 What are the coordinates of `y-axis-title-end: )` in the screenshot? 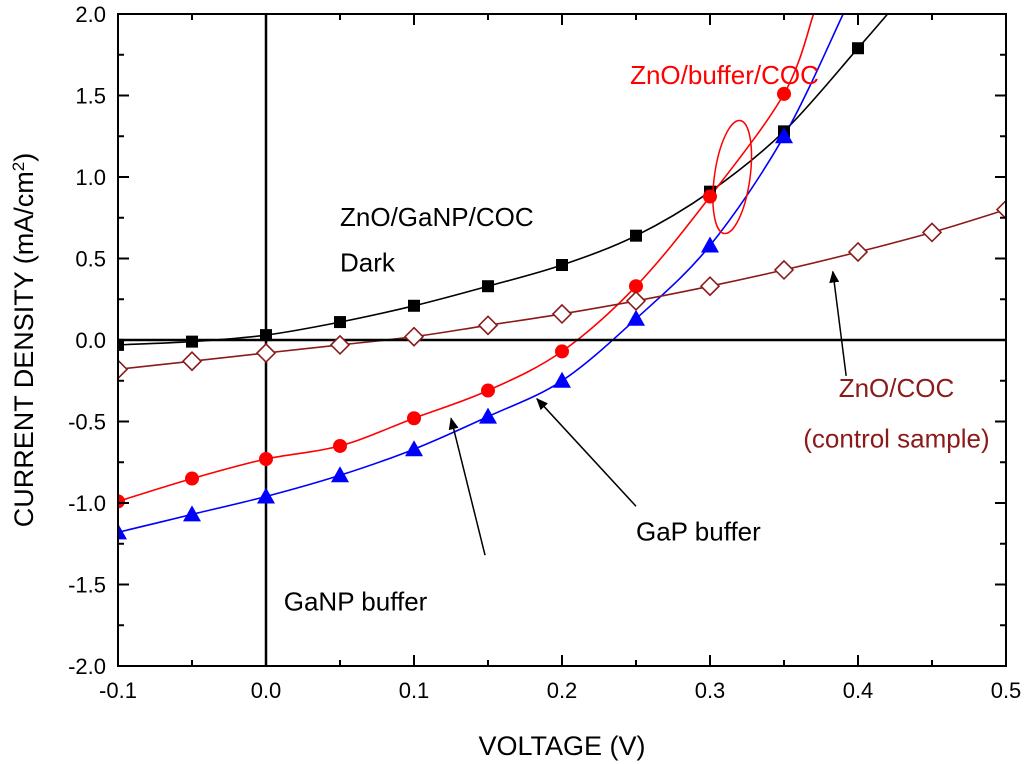 It's located at (24, 157).